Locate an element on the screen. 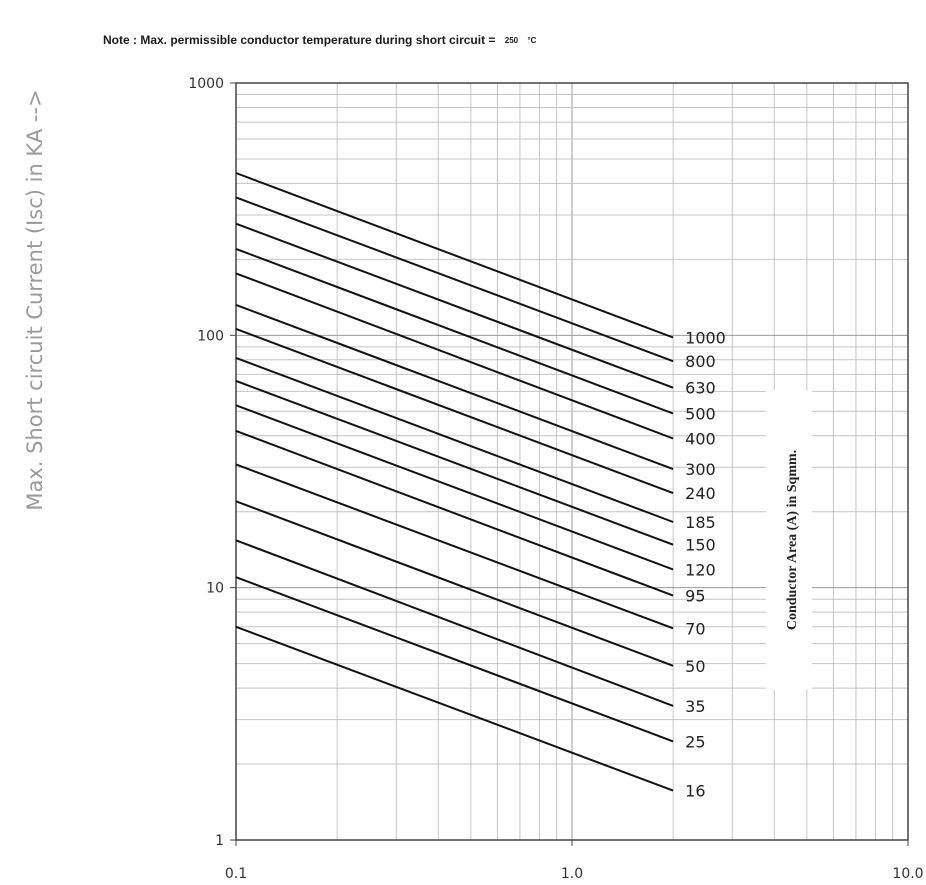 The width and height of the screenshot is (926, 885). series-label-500: 500 is located at coordinates (700, 414).